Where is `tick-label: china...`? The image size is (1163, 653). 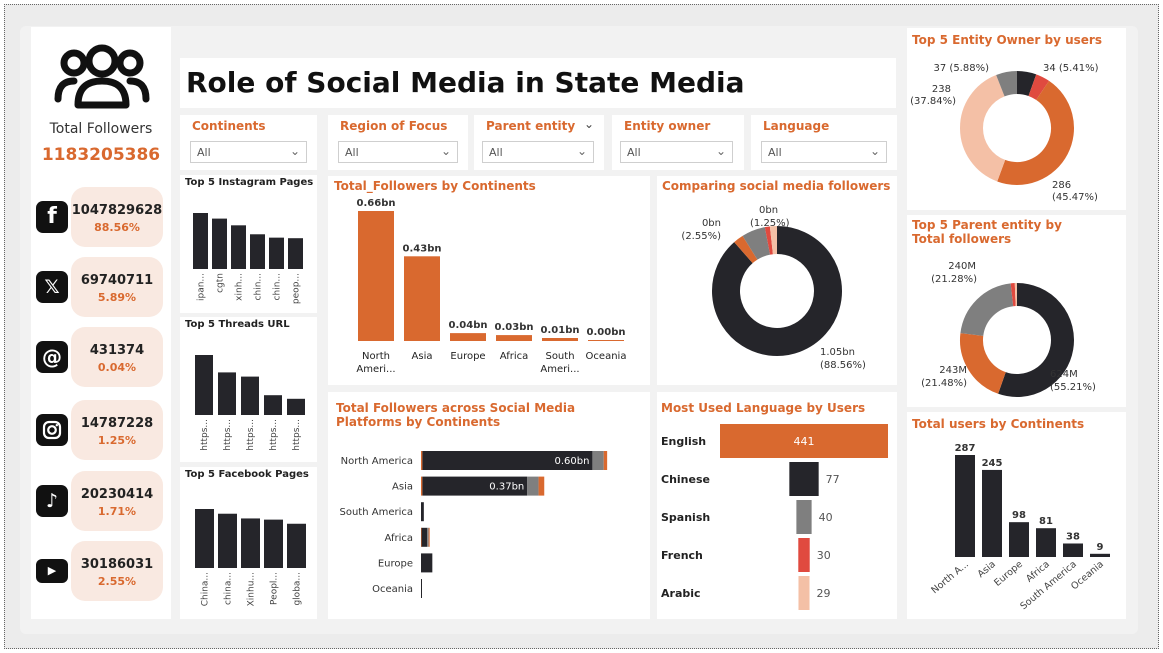
tick-label: china... is located at coordinates (229, 588).